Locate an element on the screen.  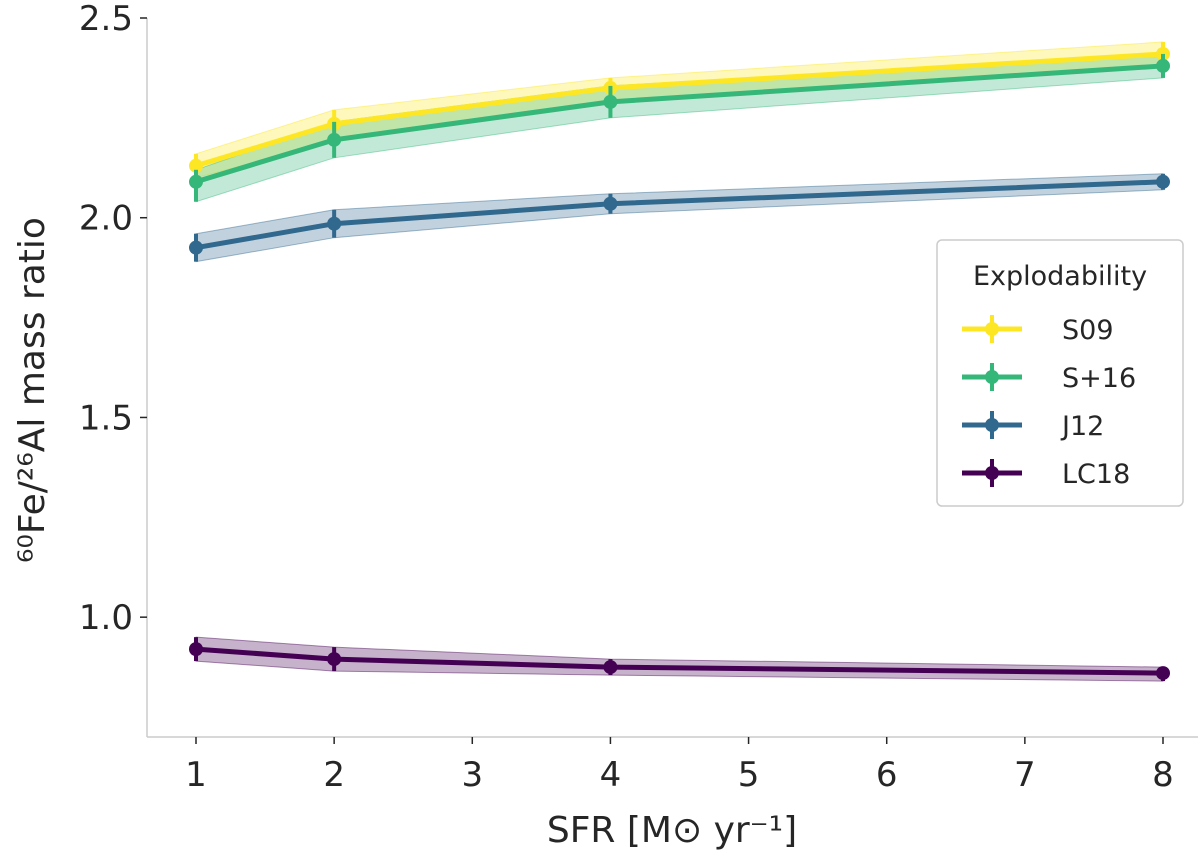
y-tick-label: 1.5 is located at coordinates (106, 418).